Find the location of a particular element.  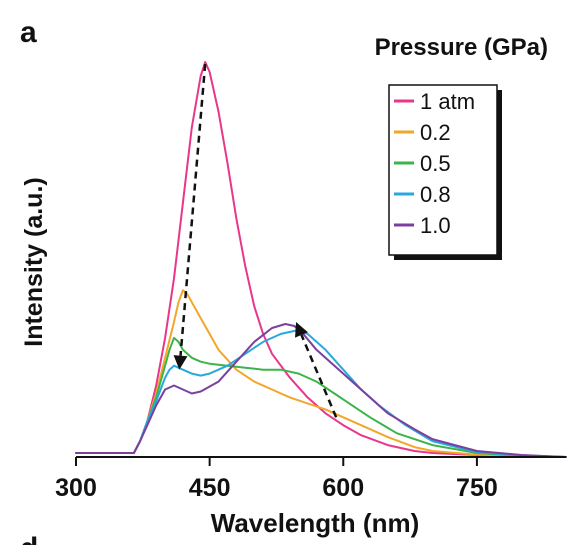

legend-label-0: 1 atm is located at coordinates (447, 101).